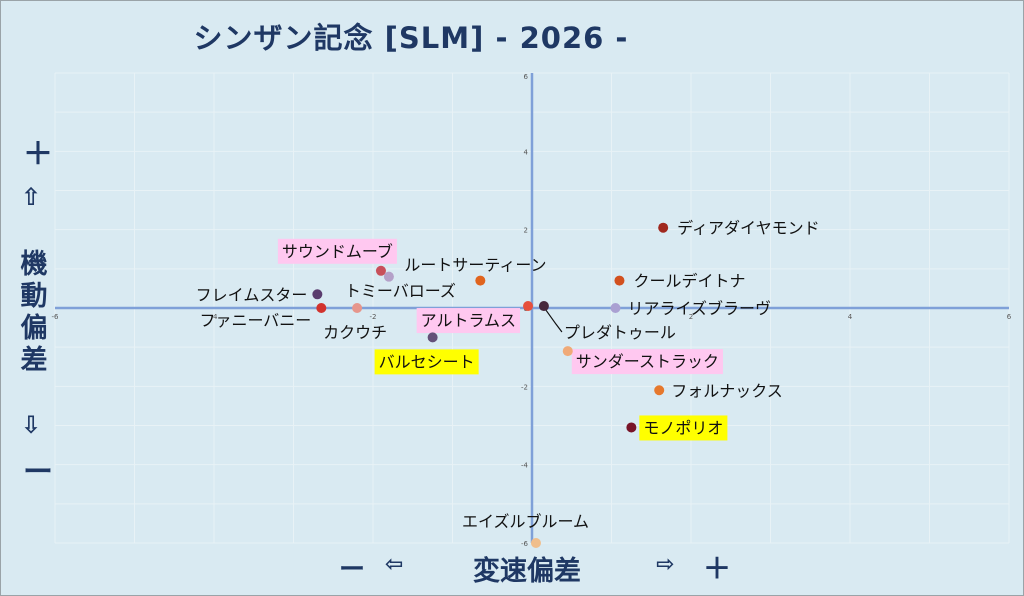 This screenshot has height=596, width=1024. I want to click on x-tick-label: -4, so click(215, 317).